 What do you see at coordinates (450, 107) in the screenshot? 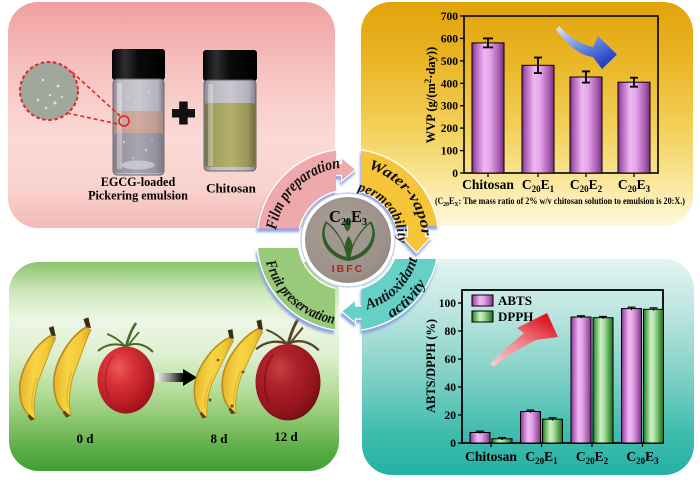
I see `svg-text: 300` at bounding box center [450, 107].